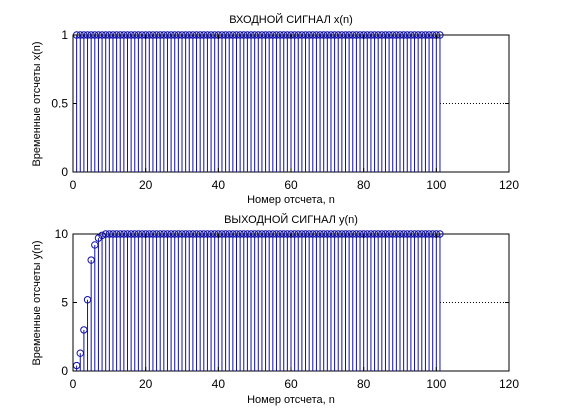 The width and height of the screenshot is (561, 420). I want to click on y-tick-label: 1, so click(64, 35).